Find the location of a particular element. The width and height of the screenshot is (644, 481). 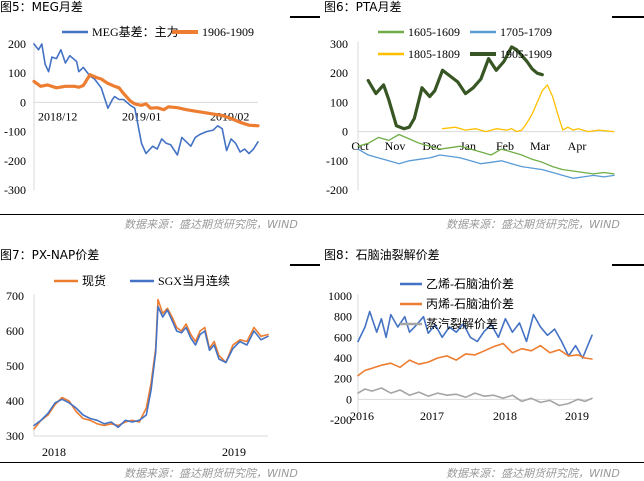

x-tick-label: 2016 is located at coordinates (362, 416).